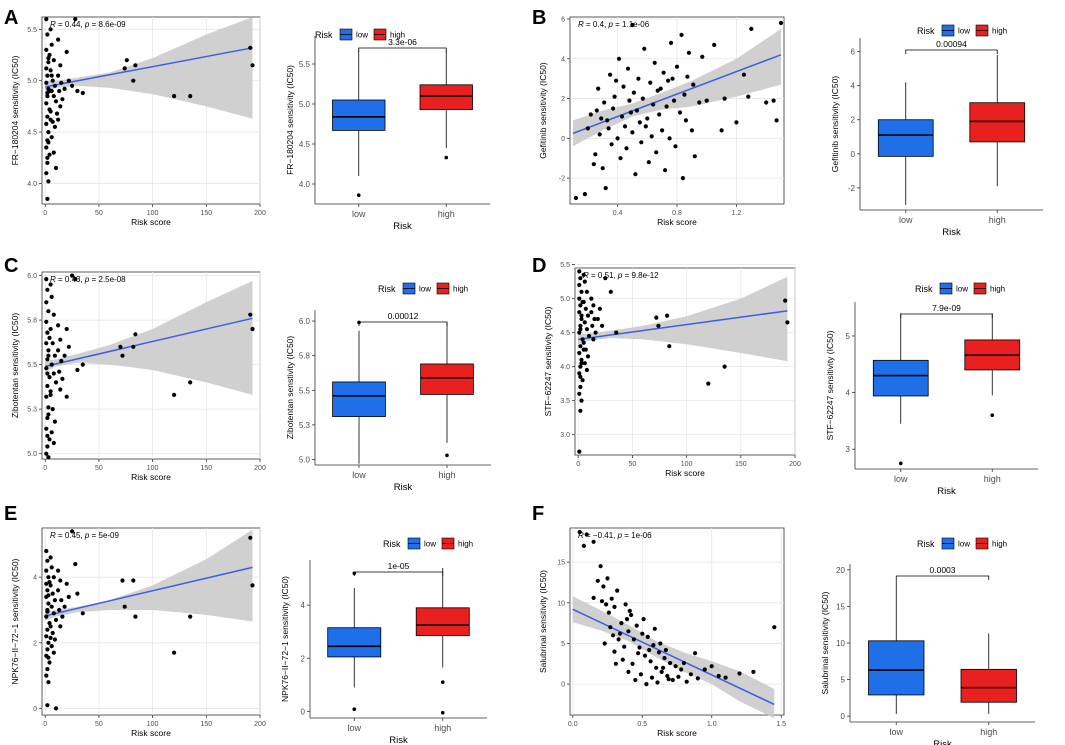 The image size is (1065, 745). Describe the element at coordinates (70, 24) in the screenshot. I see `annotation-R-value: = 0.44,` at that location.